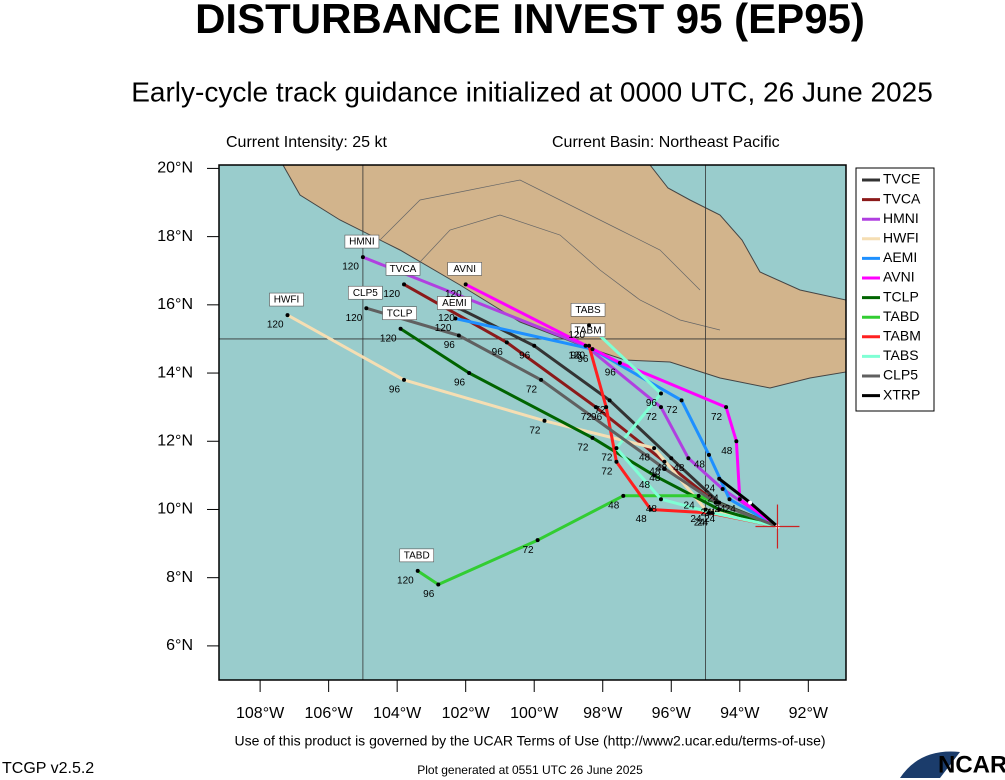 The width and height of the screenshot is (1005, 780). I want to click on track-tag: TABD, so click(417, 556).